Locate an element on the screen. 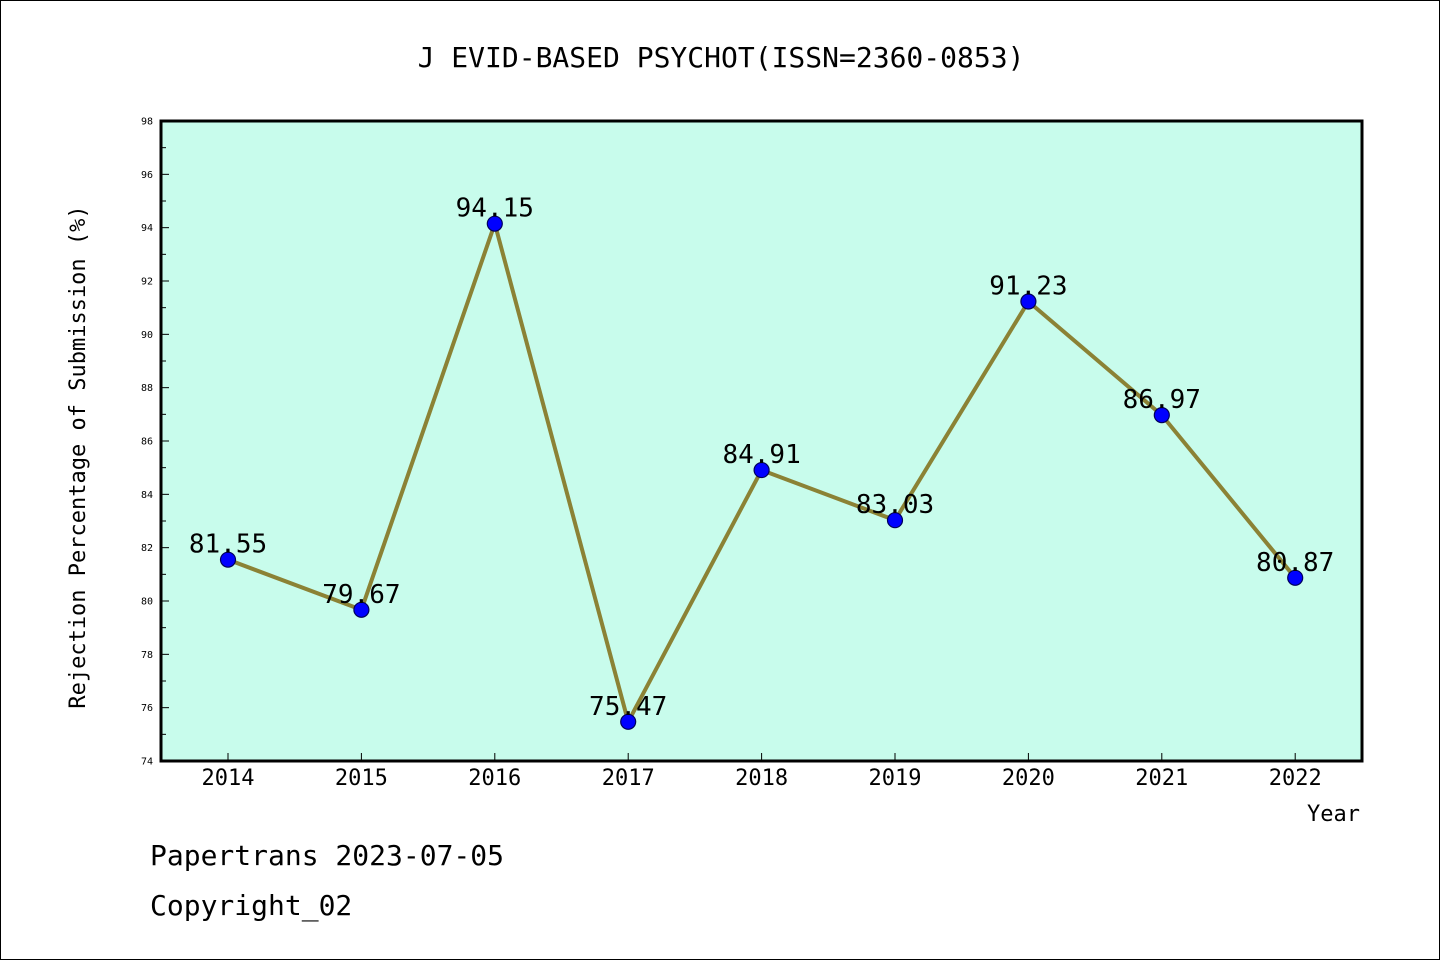  y-tick-label: 86 is located at coordinates (147, 442).